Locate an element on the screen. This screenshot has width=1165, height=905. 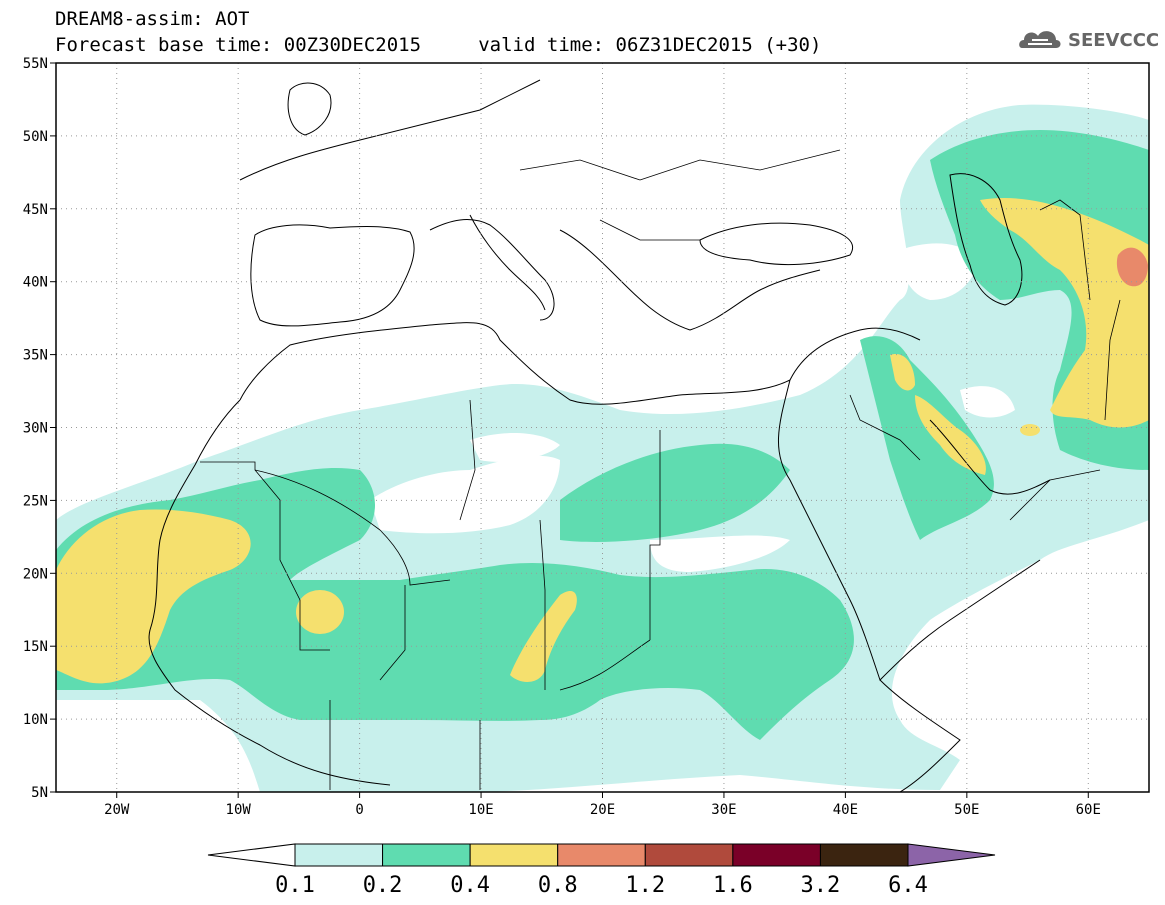
aot-level-0.8 is located at coordinates (1132, 267).